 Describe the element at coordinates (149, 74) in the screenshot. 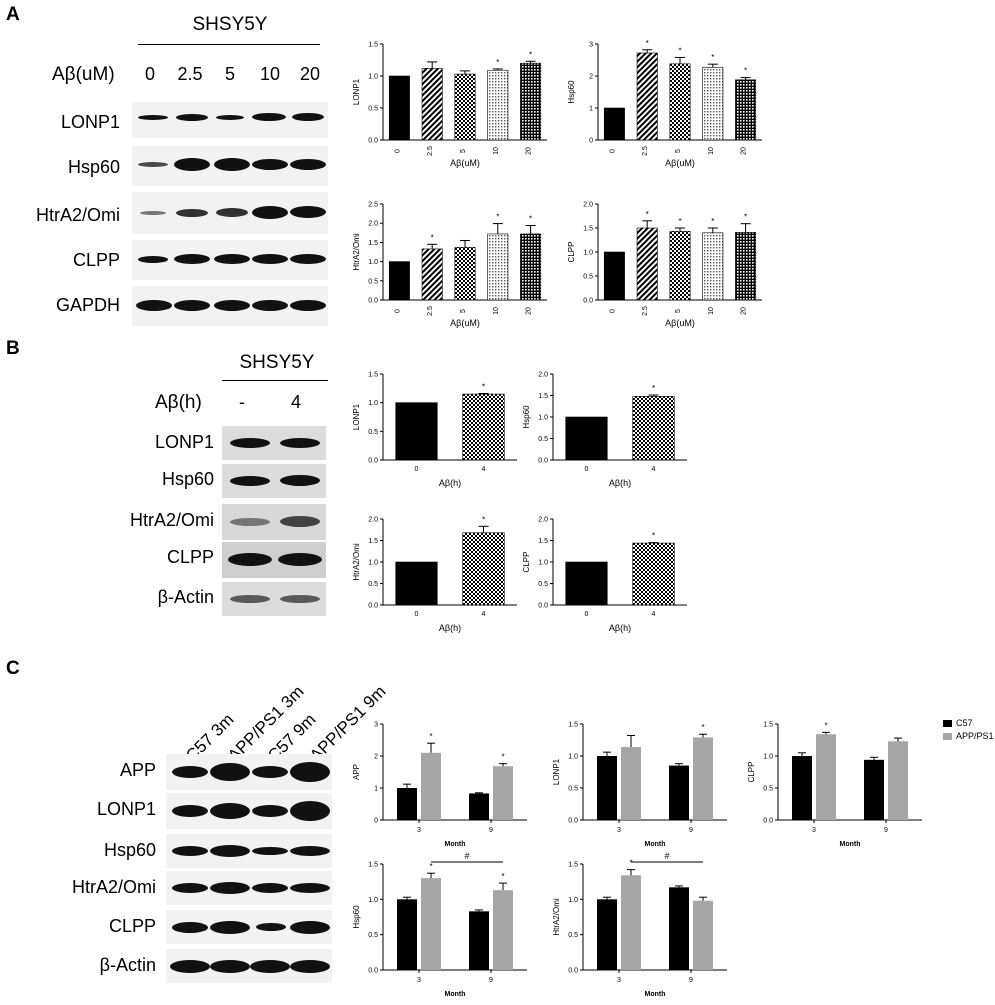

I see `blot-a-lane-label: 0` at that location.